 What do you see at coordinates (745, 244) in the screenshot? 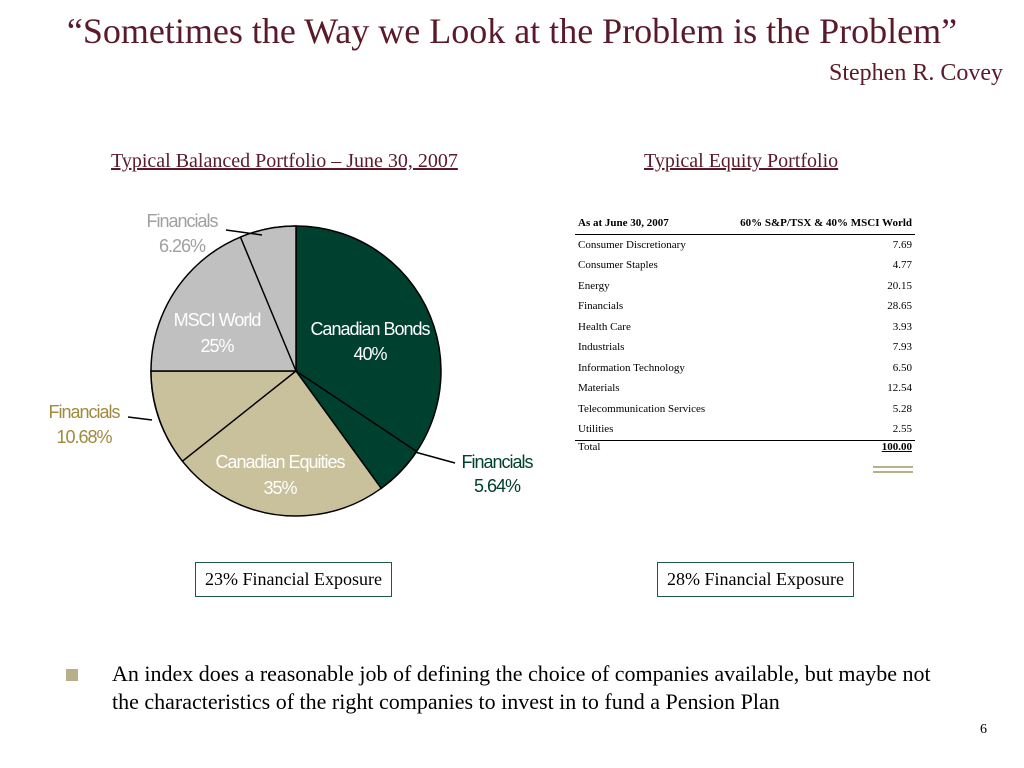
I see `table-row: Consumer Discretionary 7.69` at bounding box center [745, 244].